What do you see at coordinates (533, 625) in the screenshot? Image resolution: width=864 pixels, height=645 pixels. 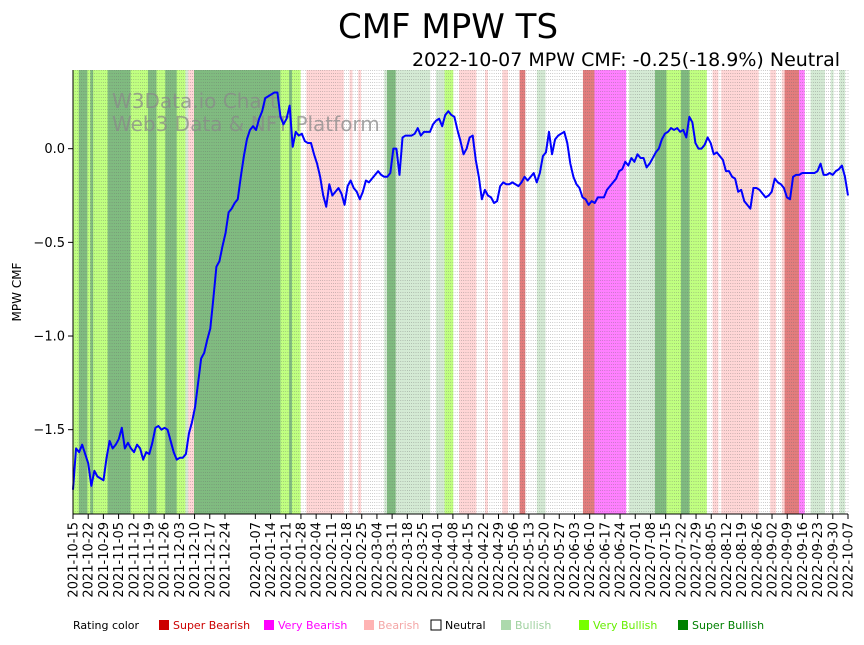 I see `legend-item-b: Bullish` at bounding box center [533, 625].